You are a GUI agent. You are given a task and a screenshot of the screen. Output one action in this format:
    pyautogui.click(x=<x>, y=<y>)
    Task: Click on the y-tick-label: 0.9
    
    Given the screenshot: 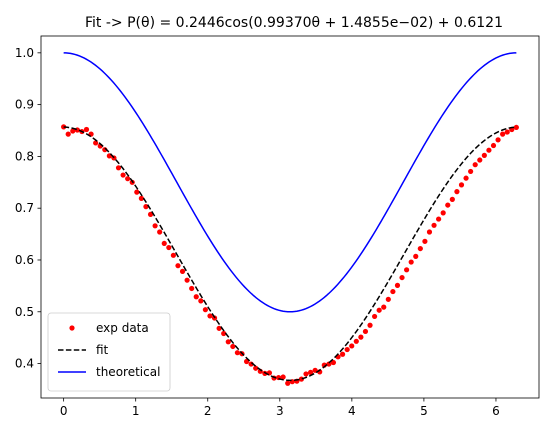 What is the action you would take?
    pyautogui.click(x=24, y=105)
    